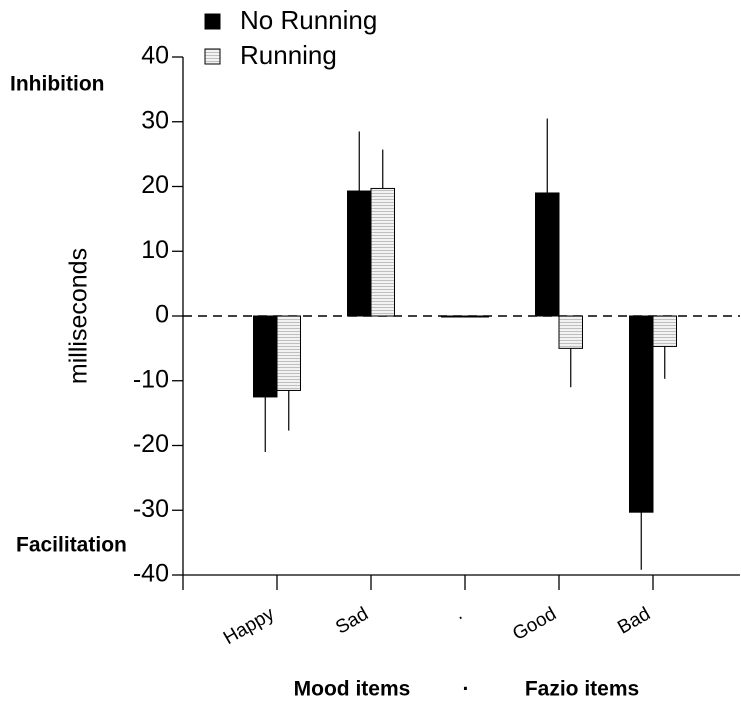  What do you see at coordinates (534, 623) in the screenshot?
I see `x-tick-label: Good` at bounding box center [534, 623].